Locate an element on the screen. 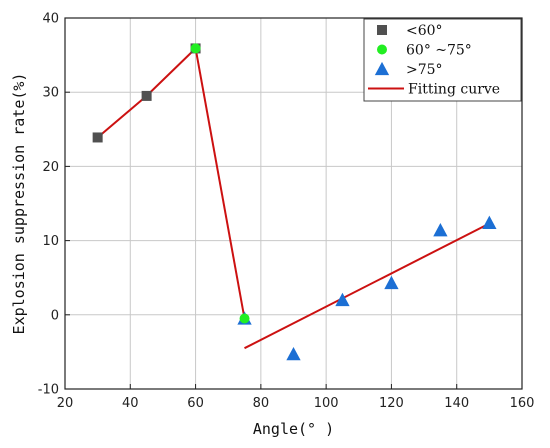 The width and height of the screenshot is (550, 448). y-tick-label: 10 is located at coordinates (50, 241).